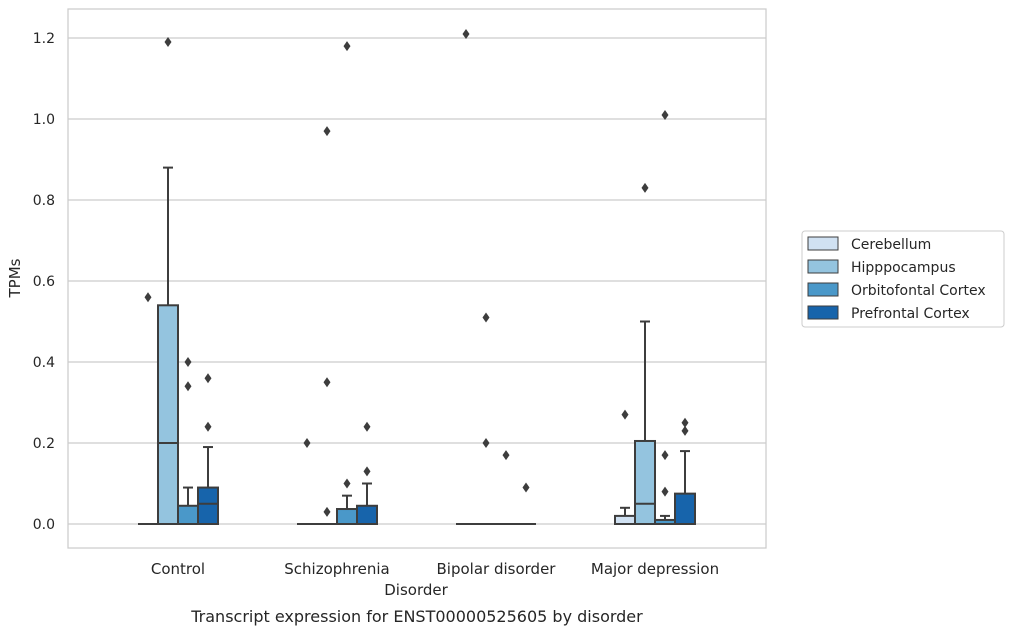 The height and width of the screenshot is (634, 1014). Describe the element at coordinates (910, 314) in the screenshot. I see `legend-label: Prefrontal Cortex` at that location.